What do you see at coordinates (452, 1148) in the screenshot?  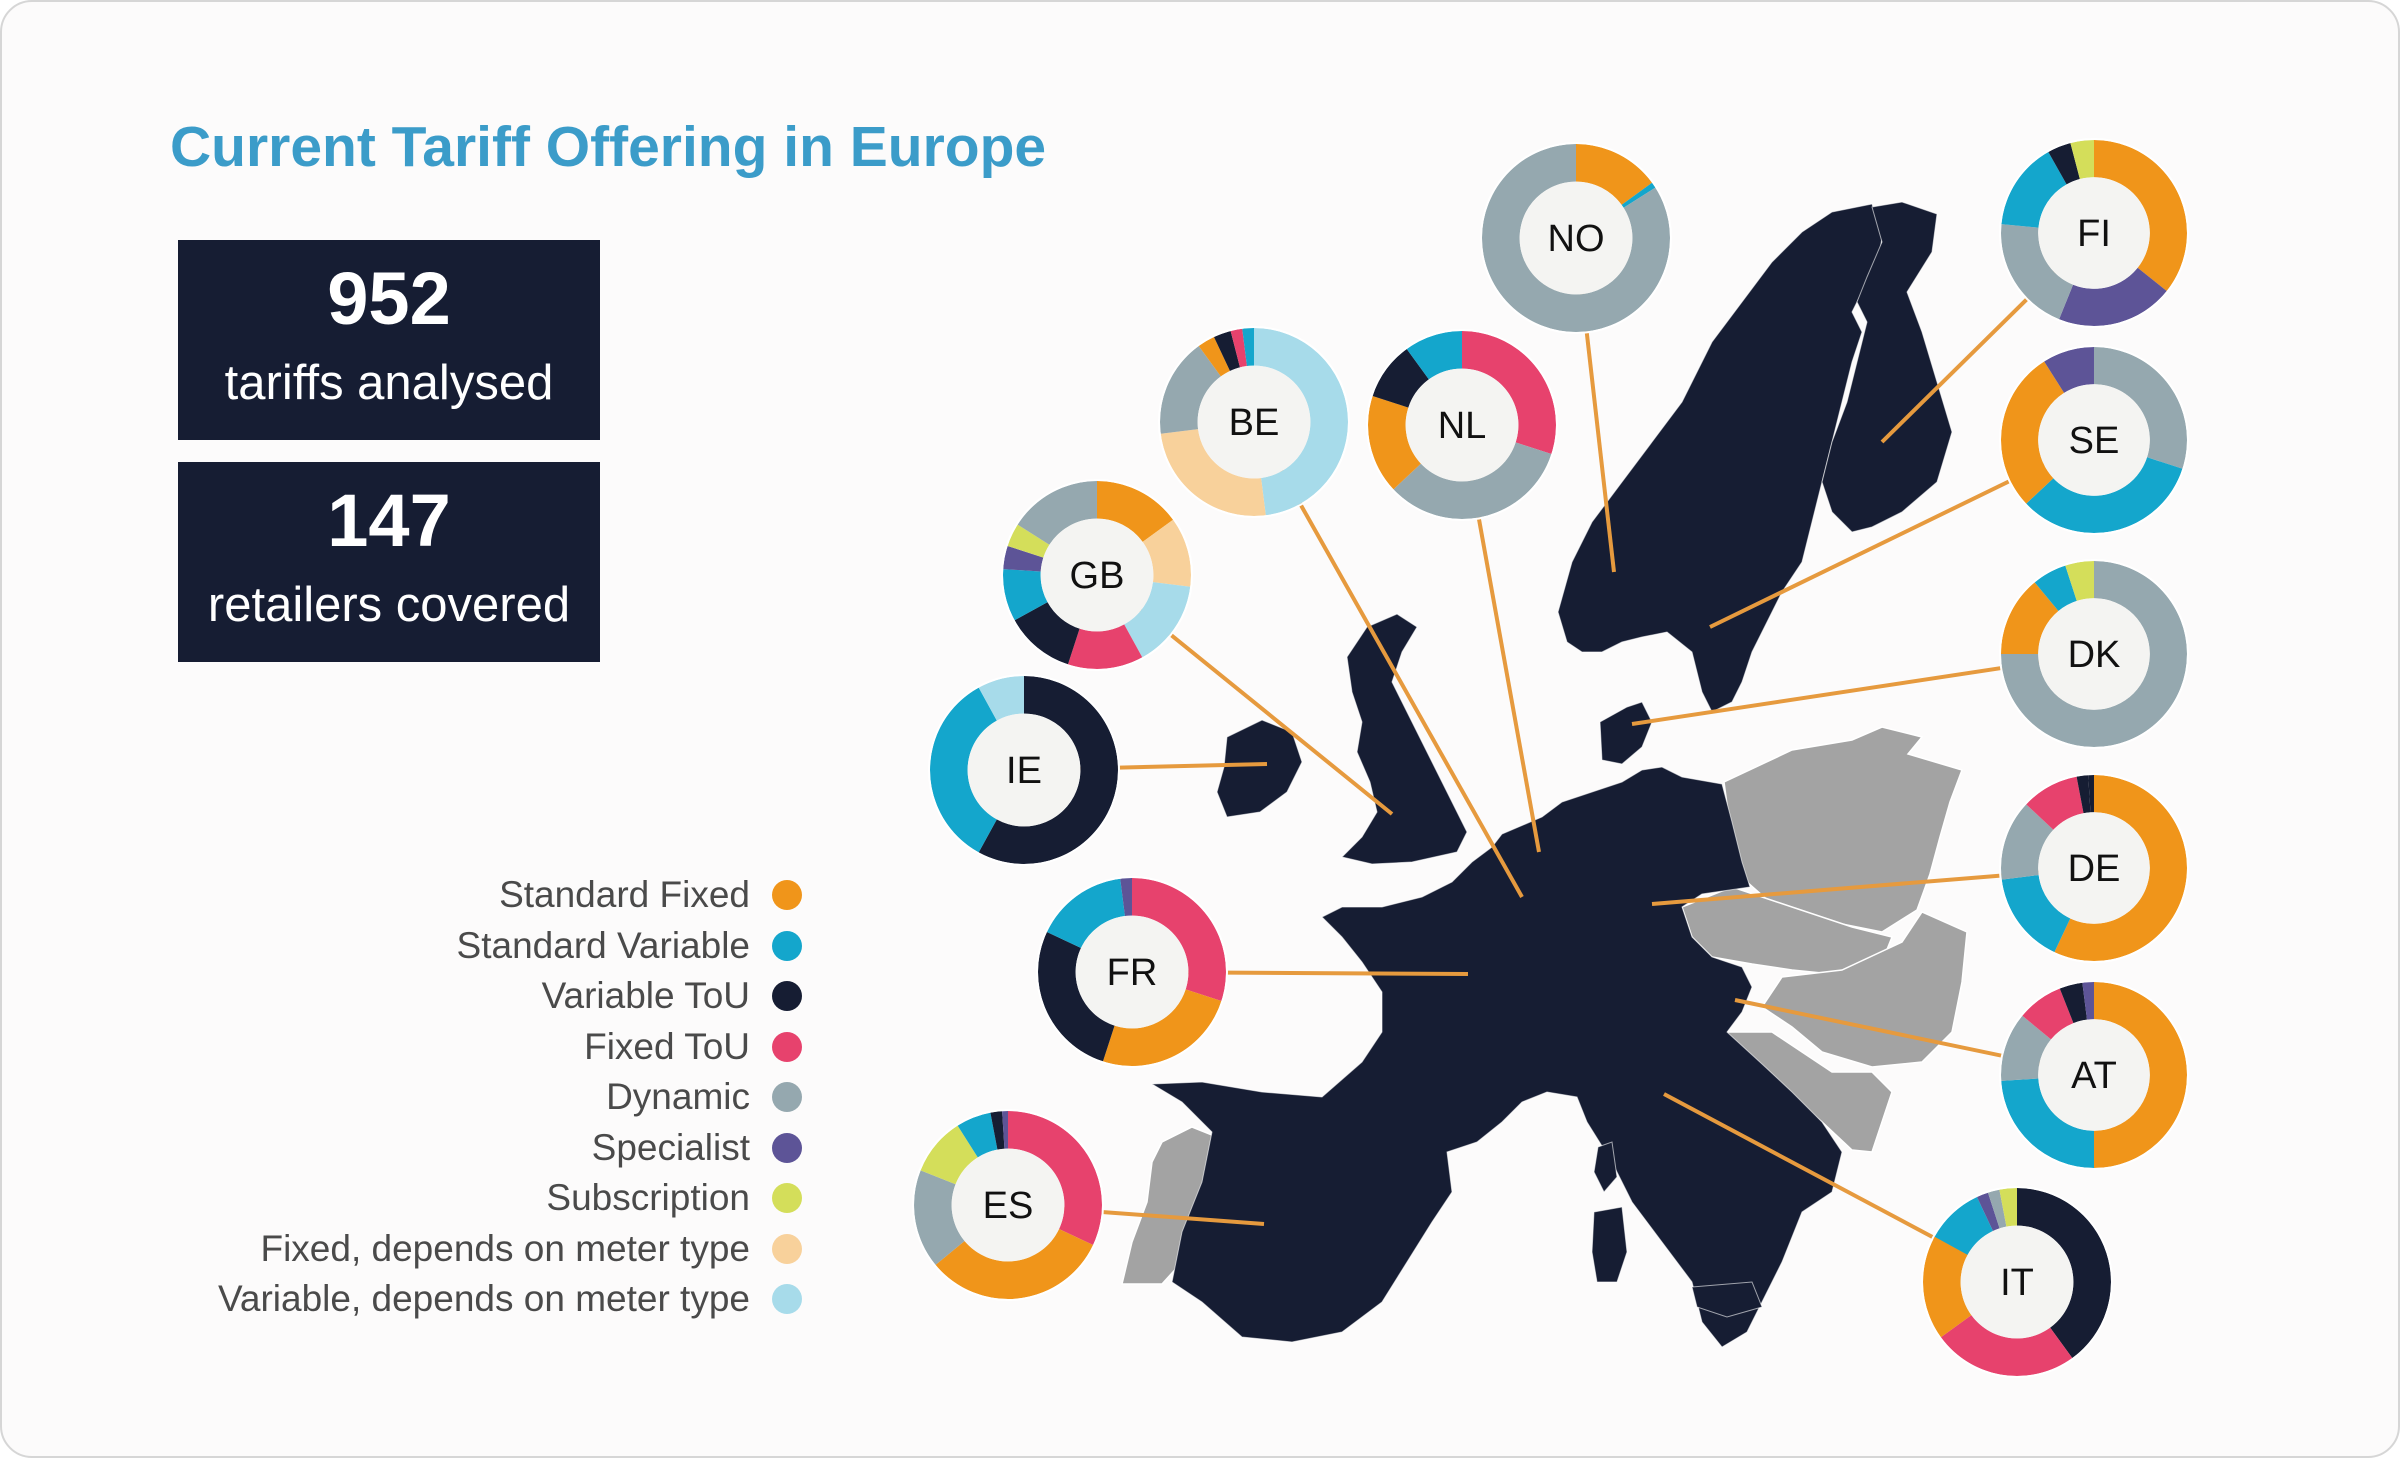 I see `legend-item-specialist: Specialist` at bounding box center [452, 1148].